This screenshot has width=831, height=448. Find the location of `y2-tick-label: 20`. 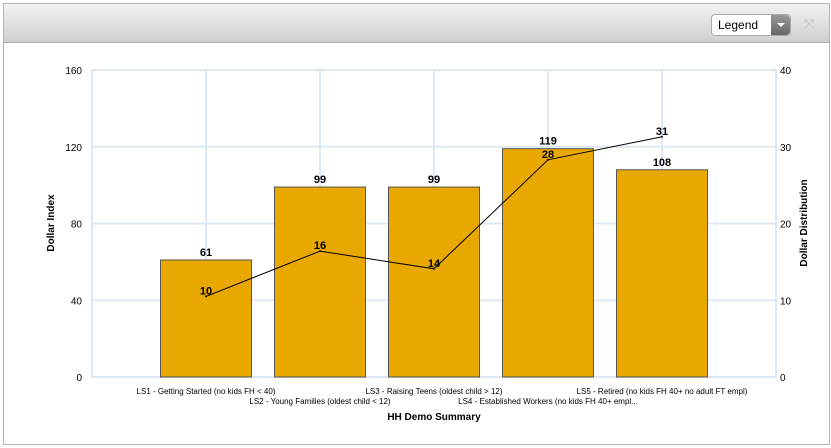

y2-tick-label: 20 is located at coordinates (786, 225).